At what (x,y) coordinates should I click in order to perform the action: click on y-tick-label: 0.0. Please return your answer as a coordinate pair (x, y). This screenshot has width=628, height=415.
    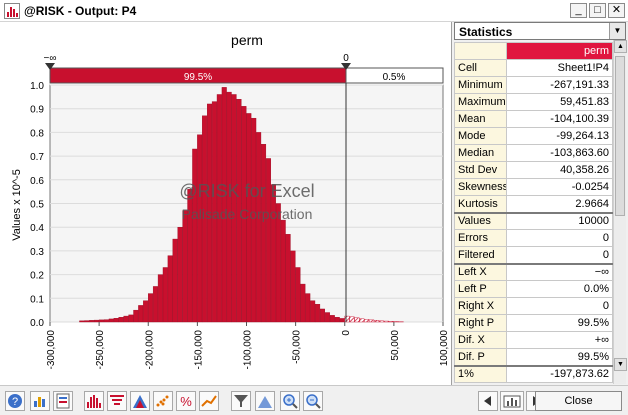
    Looking at the image, I should click on (37, 323).